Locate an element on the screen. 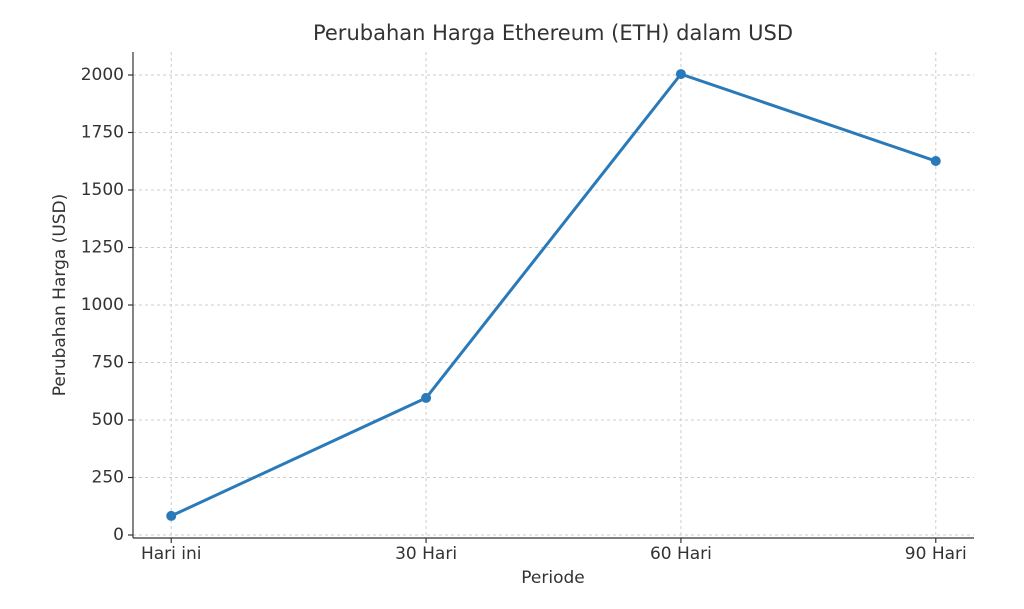 This screenshot has width=1024, height=609. x-tick-label: 60 Hari is located at coordinates (681, 554).